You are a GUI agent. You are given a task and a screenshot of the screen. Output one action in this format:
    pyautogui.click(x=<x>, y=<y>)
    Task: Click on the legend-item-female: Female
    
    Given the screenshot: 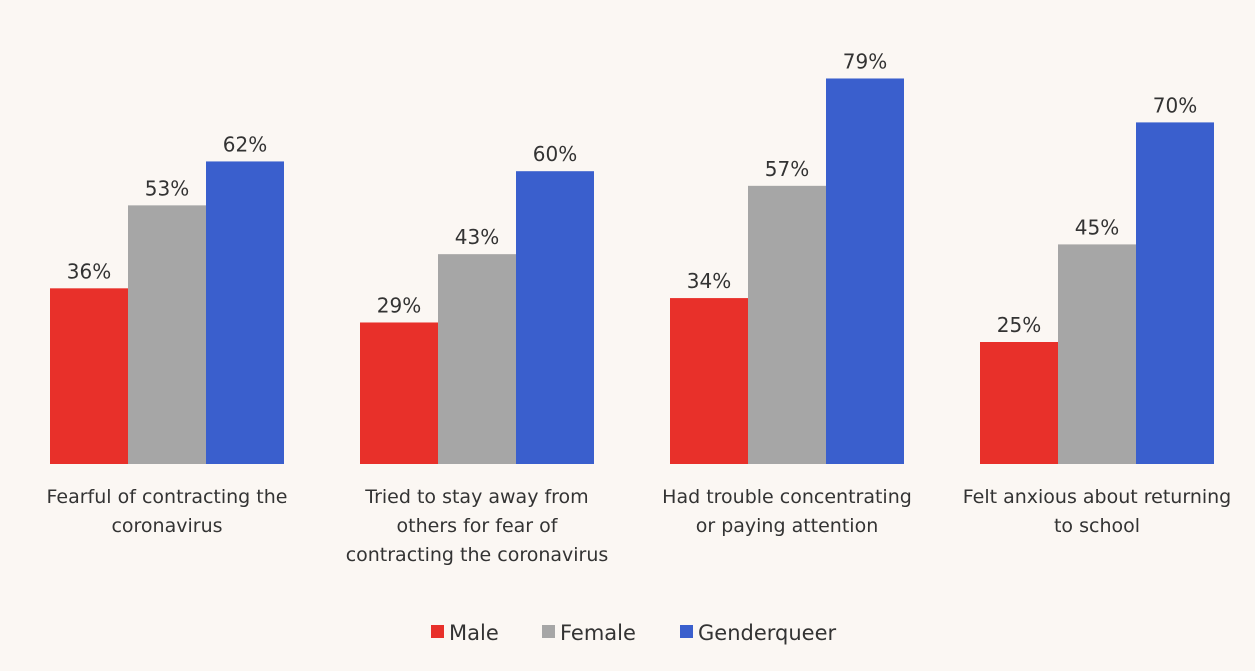 What is the action you would take?
    pyautogui.click(x=589, y=633)
    